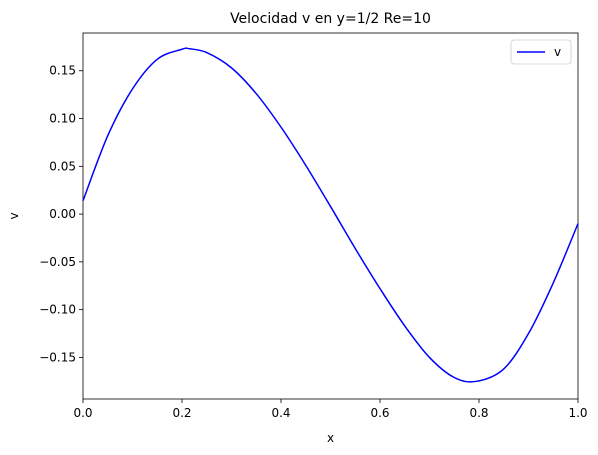 This screenshot has width=598, height=455. Describe the element at coordinates (62, 71) in the screenshot. I see `y-tick-label: 0.15` at that location.